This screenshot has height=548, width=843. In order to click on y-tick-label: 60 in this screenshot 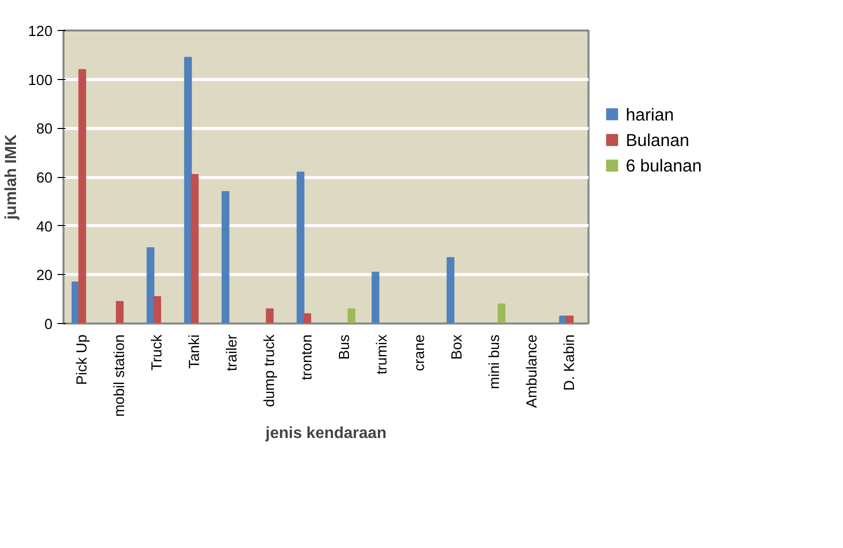, I will do `click(44, 178)`.